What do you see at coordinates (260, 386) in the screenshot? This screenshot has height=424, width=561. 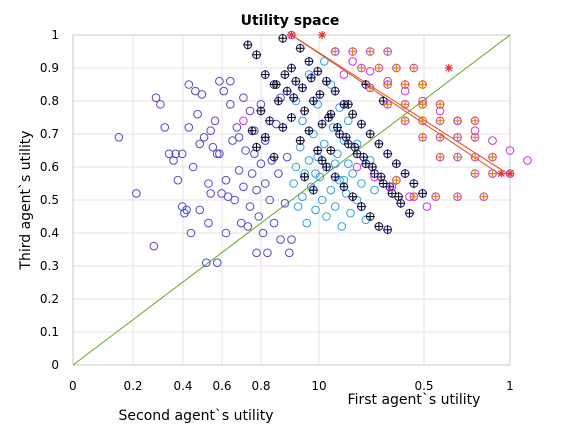 I see `x-tick-label: 0.8` at bounding box center [260, 386].